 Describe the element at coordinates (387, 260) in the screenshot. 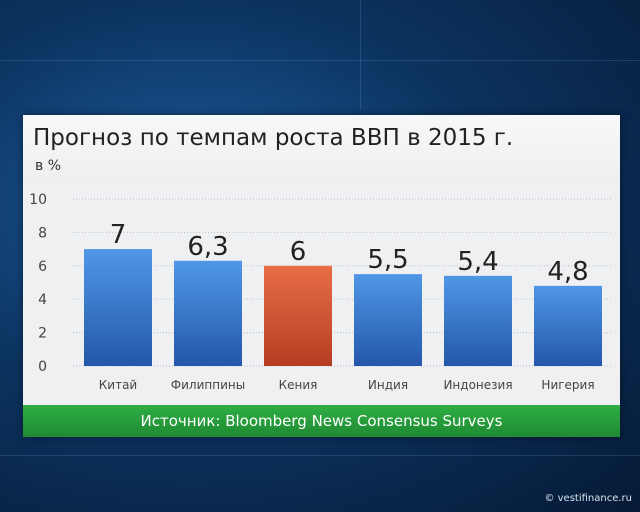

I see `bar-value-label: 5,5` at that location.